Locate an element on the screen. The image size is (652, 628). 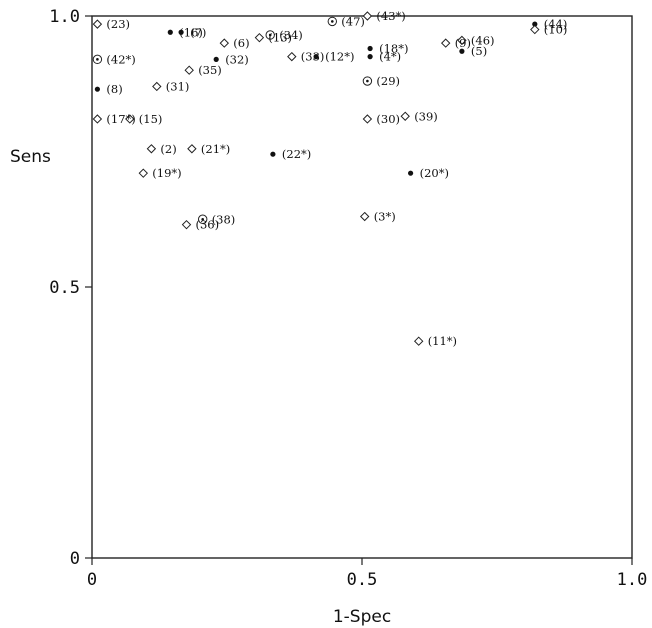
point-label: (22*) is located at coordinates (296, 154).